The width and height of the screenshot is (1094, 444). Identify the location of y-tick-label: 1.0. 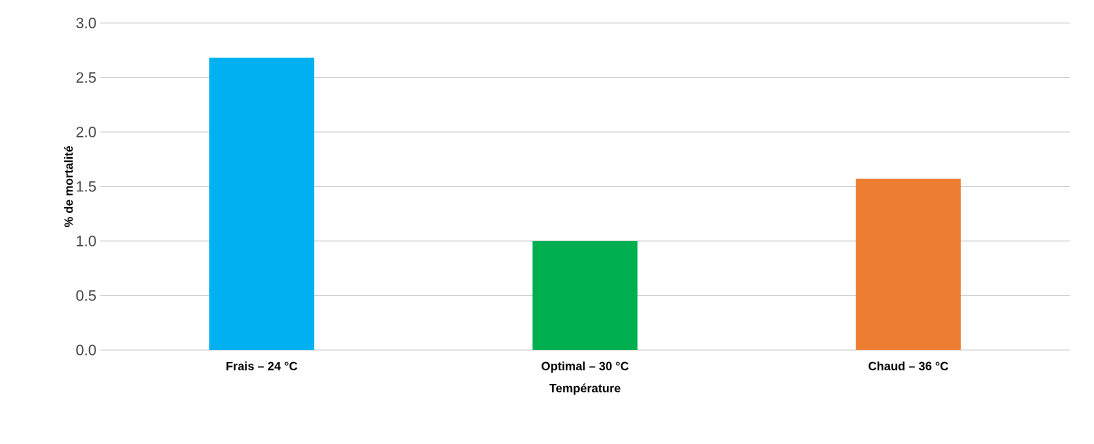
(86, 241).